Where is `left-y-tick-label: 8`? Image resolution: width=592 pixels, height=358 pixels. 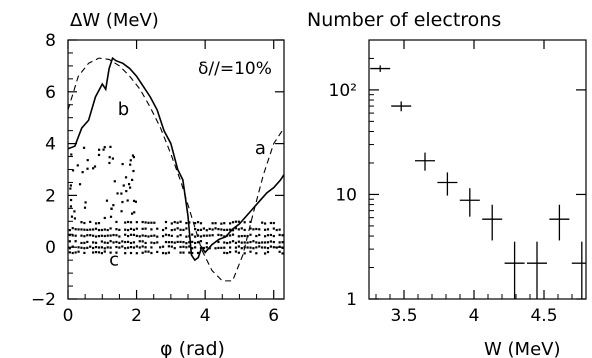 left-y-tick-label: 8 is located at coordinates (50, 41).